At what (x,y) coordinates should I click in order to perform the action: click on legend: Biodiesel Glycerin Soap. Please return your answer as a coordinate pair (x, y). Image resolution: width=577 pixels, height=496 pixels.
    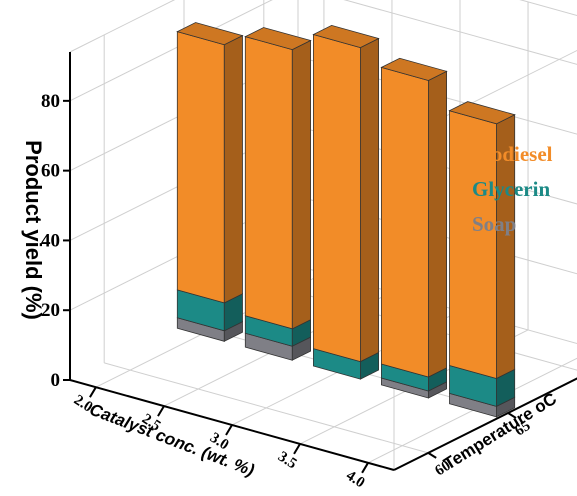
    Looking at the image, I should click on (512, 189).